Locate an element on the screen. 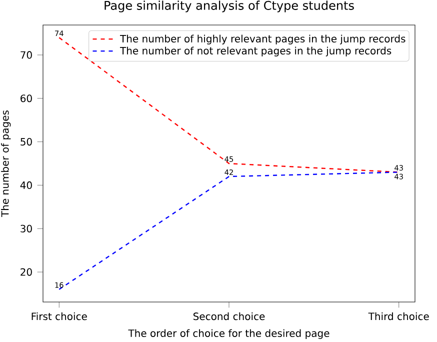  legend-label: The number of highly relevant pages in the jump records is located at coordinates (263, 39).